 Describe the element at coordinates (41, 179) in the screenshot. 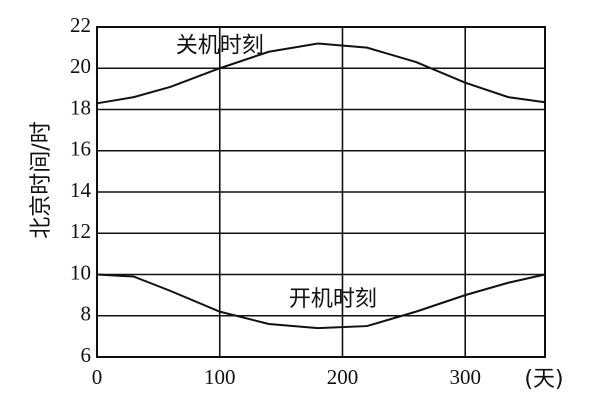

I see `y-axis-label: 北京时间/时` at that location.